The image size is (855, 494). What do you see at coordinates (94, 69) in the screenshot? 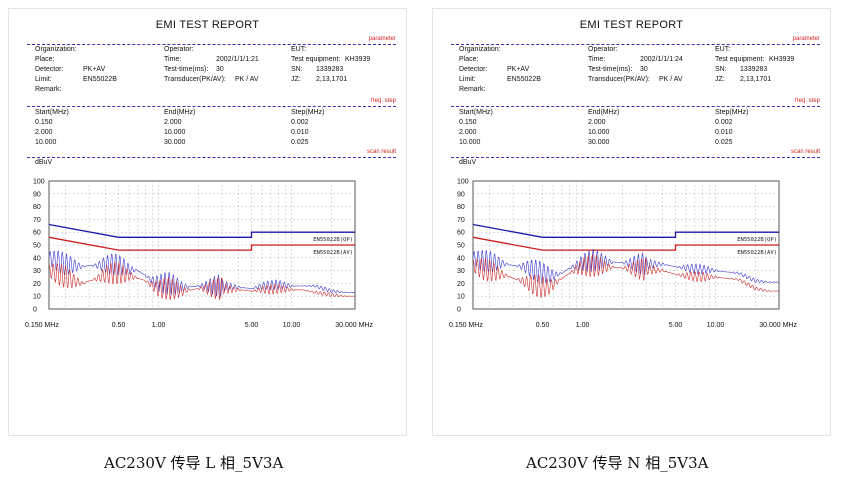
I see `detector-value: PK+AV` at bounding box center [94, 69].